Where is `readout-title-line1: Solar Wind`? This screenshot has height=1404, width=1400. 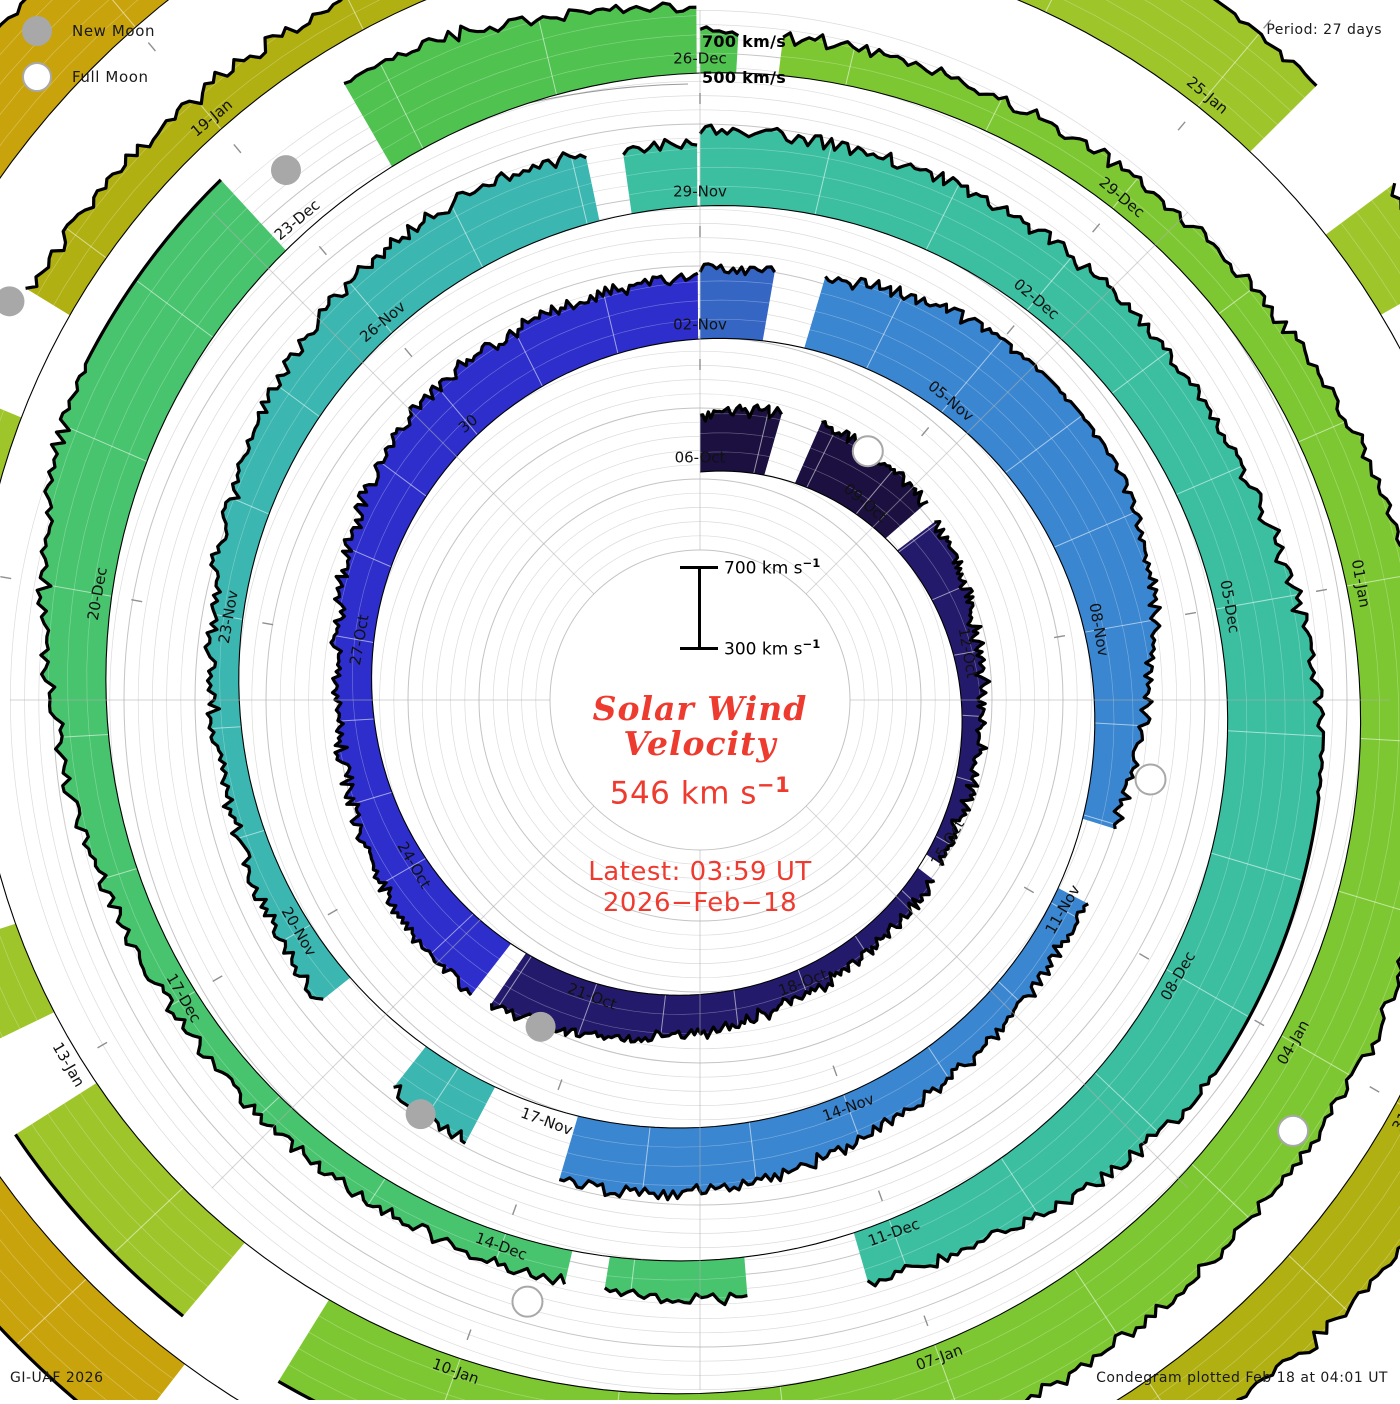 readout-title-line1: Solar Wind is located at coordinates (700, 708).